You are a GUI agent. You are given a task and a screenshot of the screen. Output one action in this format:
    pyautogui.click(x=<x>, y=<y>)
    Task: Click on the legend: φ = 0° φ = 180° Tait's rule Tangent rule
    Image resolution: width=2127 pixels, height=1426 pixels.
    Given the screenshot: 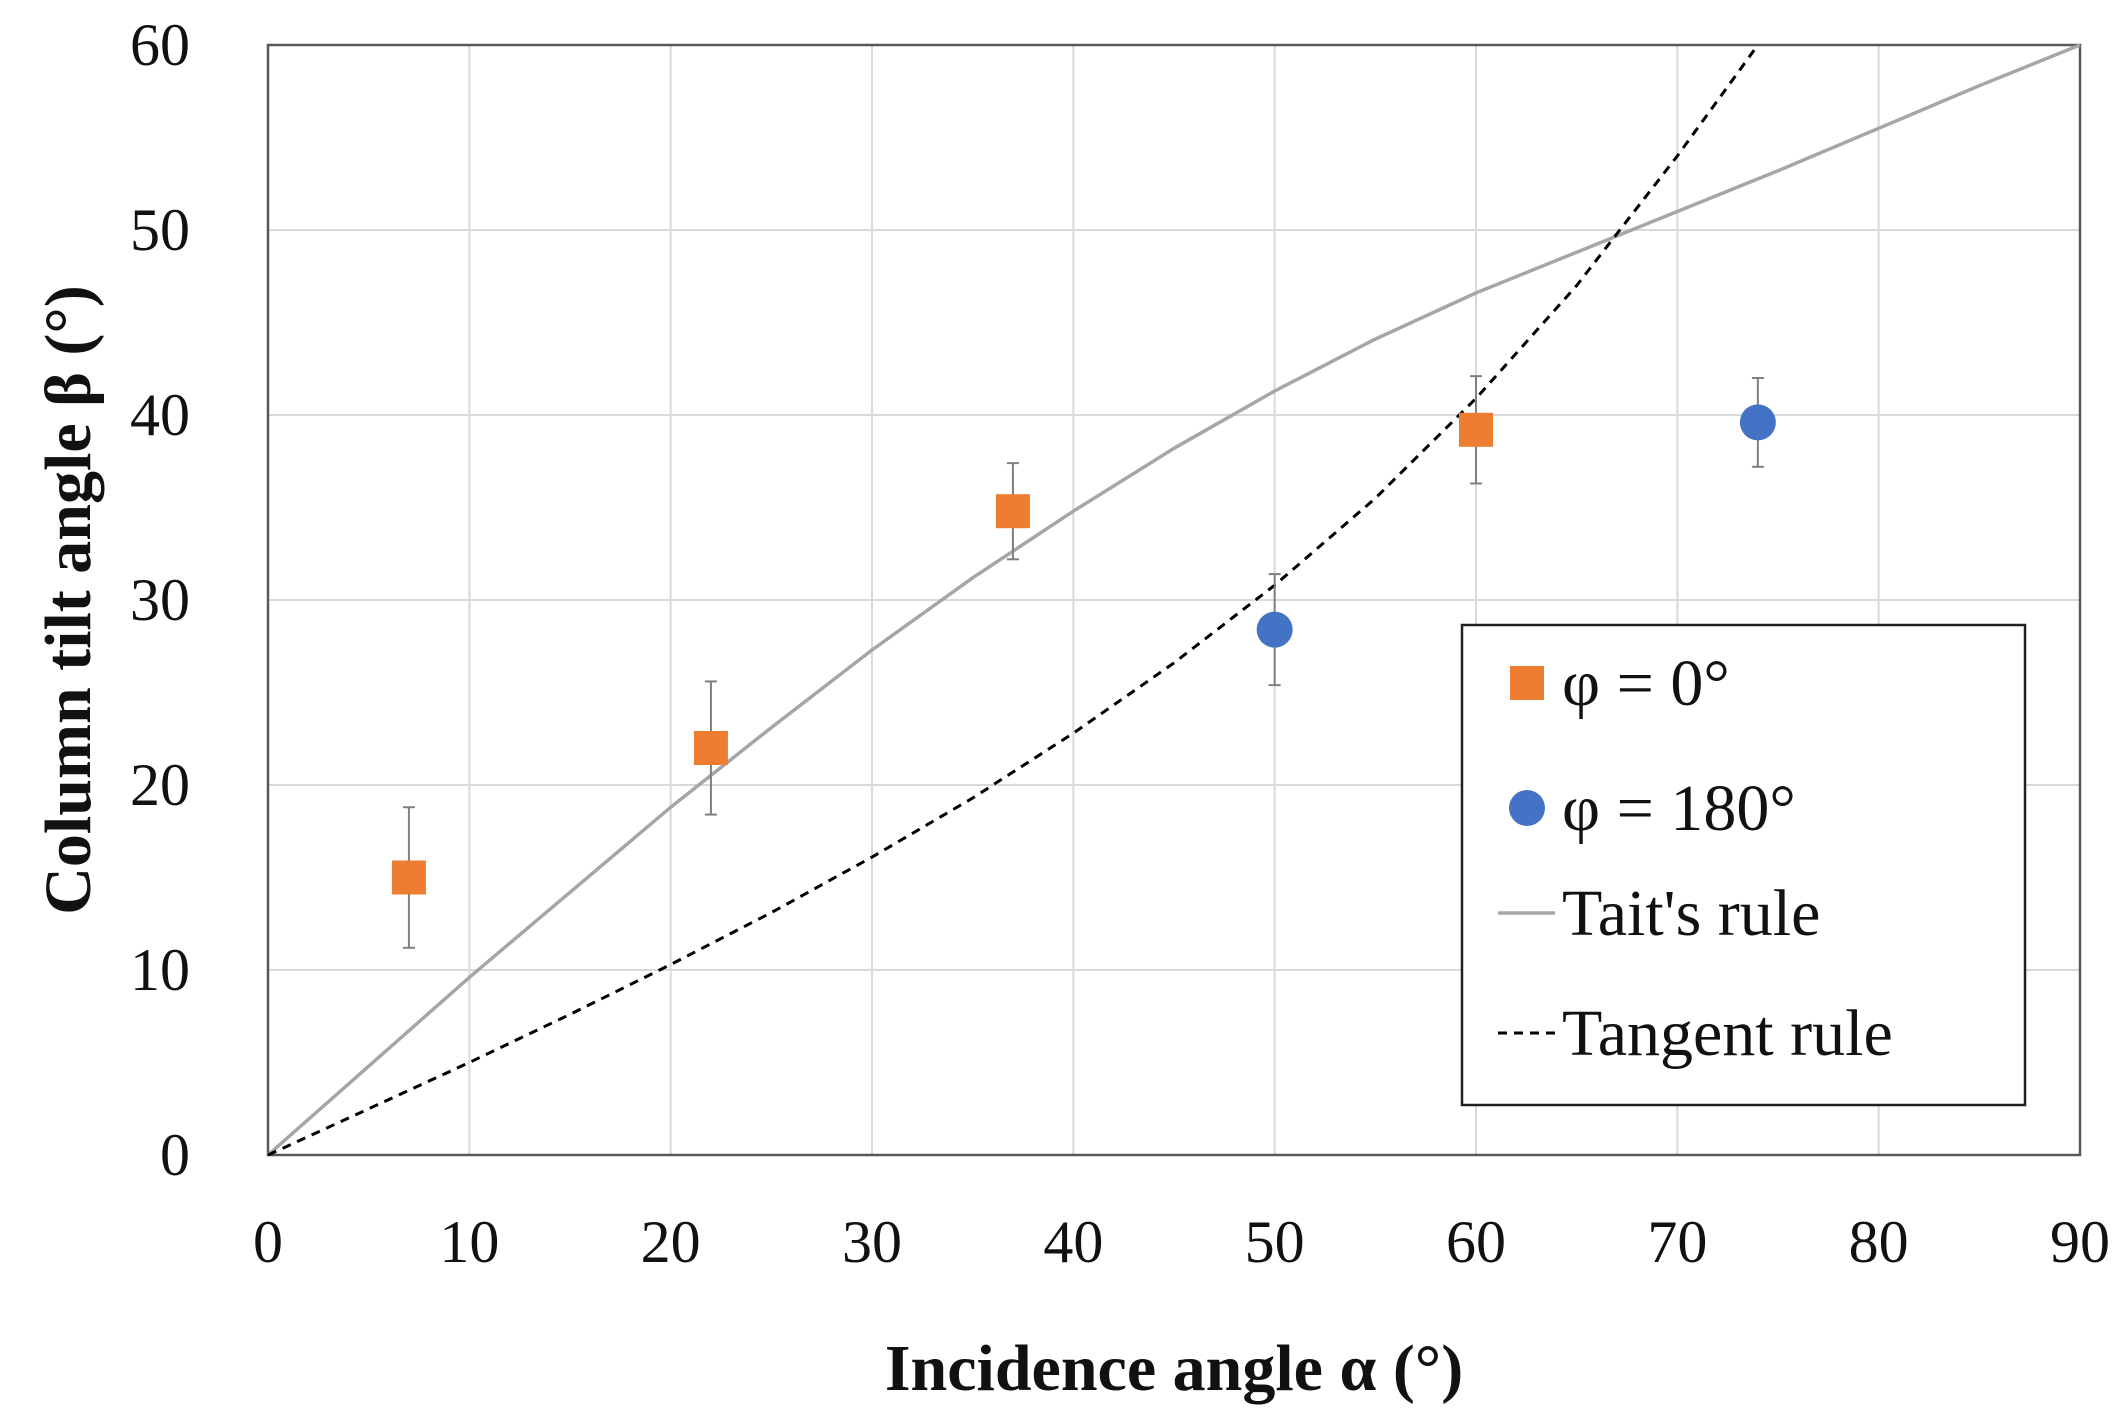 What is the action you would take?
    pyautogui.click(x=1743, y=865)
    